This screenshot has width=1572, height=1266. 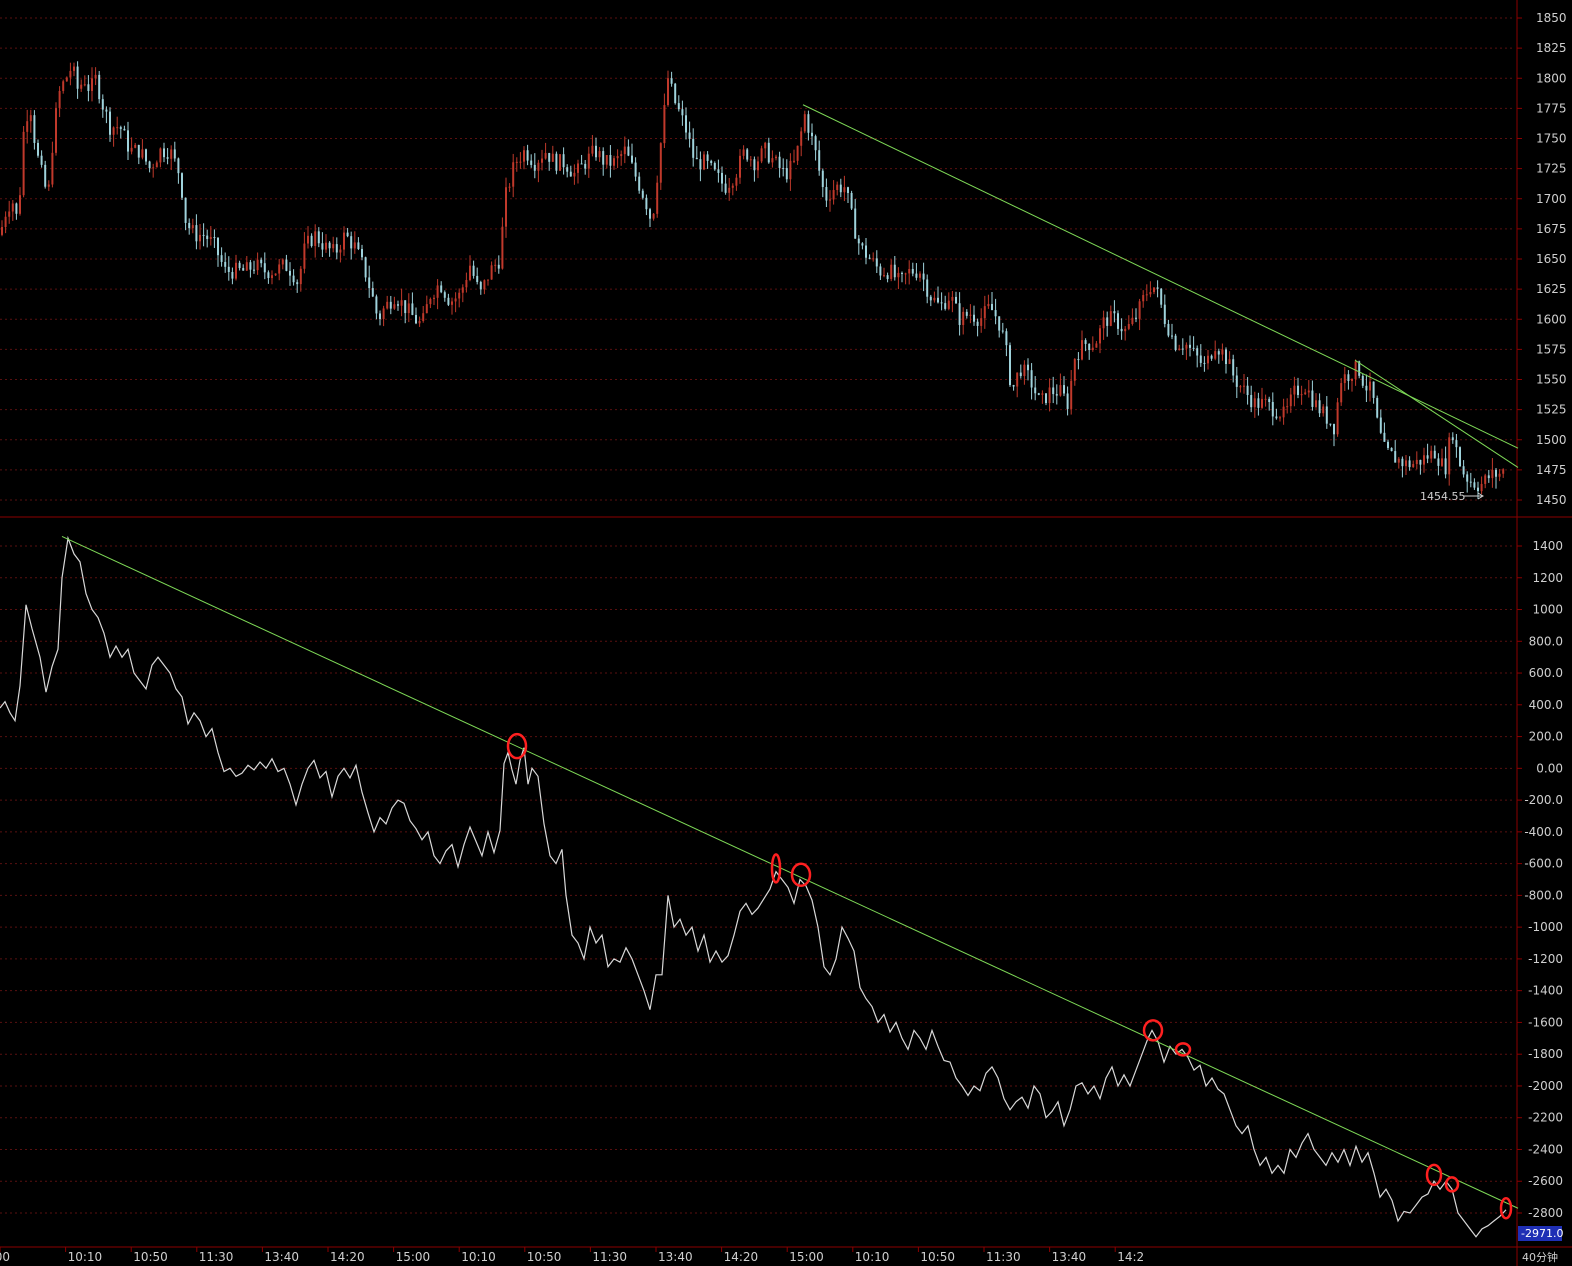 What do you see at coordinates (1540, 1257) in the screenshot?
I see `period-label: 40分钟` at bounding box center [1540, 1257].